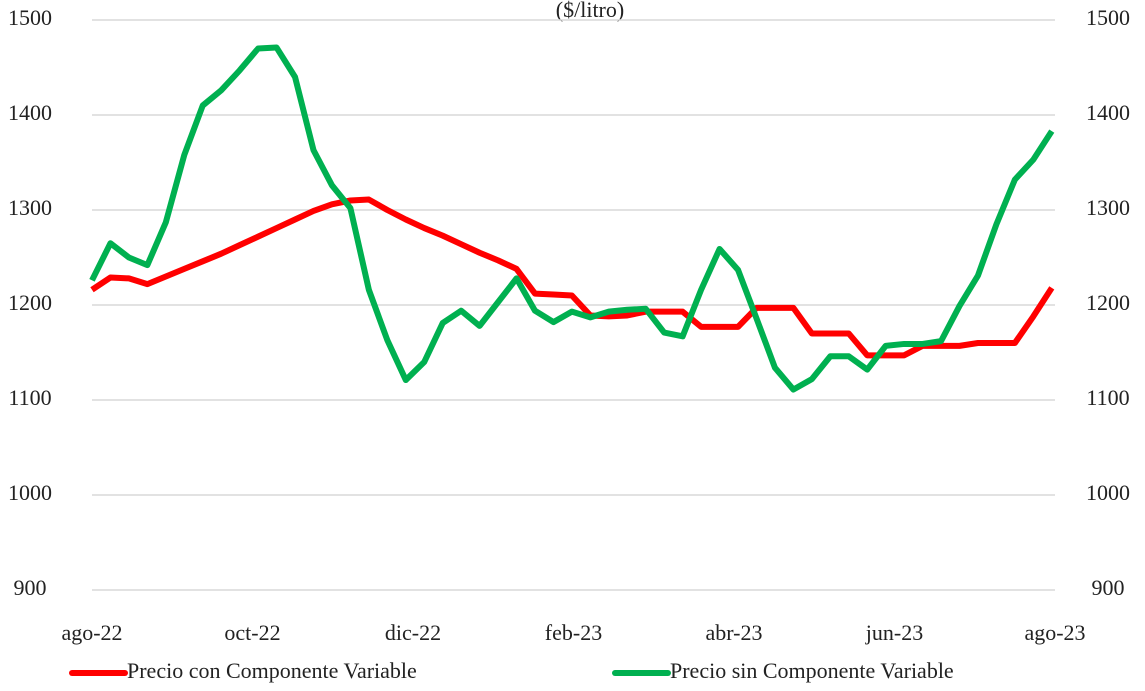 The height and width of the screenshot is (691, 1145). I want to click on y-tick-label: 1200, so click(30, 302).